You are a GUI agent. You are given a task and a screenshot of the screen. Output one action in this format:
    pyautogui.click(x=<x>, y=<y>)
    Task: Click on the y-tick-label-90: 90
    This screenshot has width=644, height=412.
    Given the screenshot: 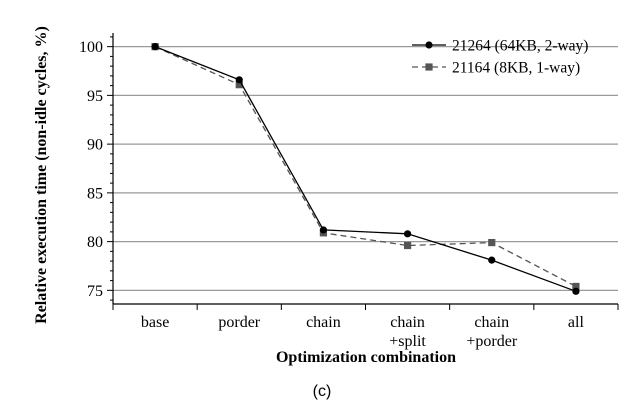 What is the action you would take?
    pyautogui.click(x=95, y=145)
    